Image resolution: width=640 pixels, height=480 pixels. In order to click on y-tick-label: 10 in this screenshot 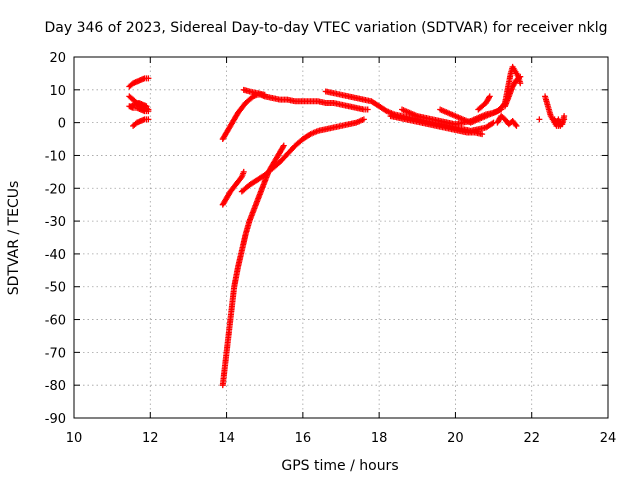, I will do `click(57, 91)`.